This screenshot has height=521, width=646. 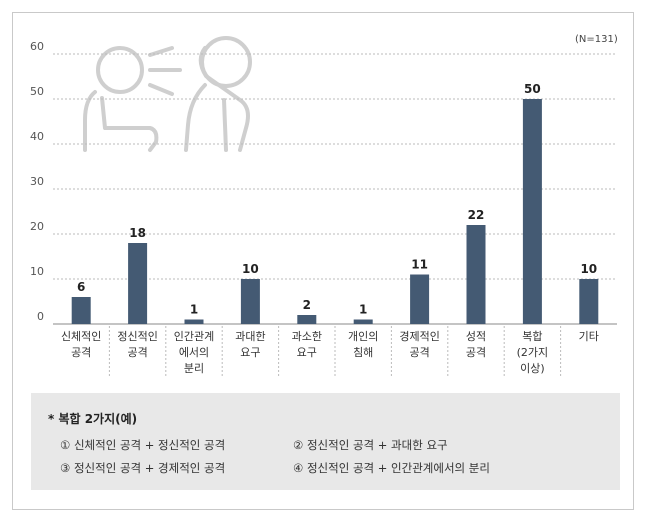 I want to click on y-tick-label: 20, so click(x=37, y=226).